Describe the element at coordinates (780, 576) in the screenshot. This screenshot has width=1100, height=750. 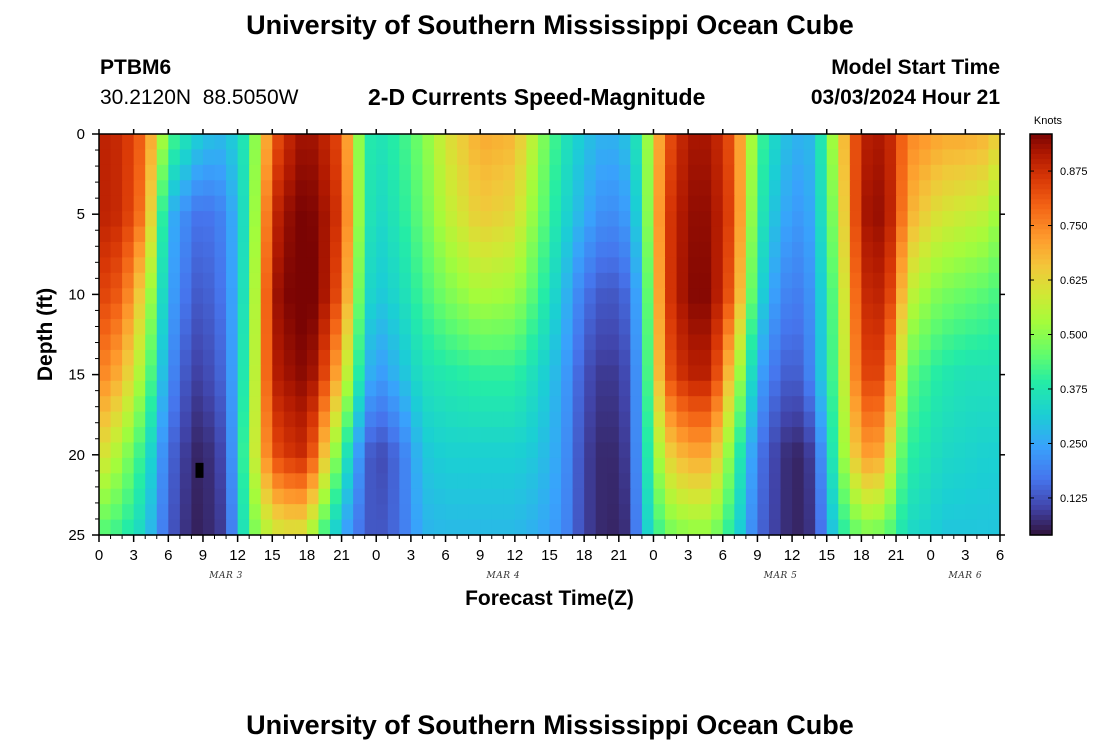
I see `date-label: MAR 5` at that location.